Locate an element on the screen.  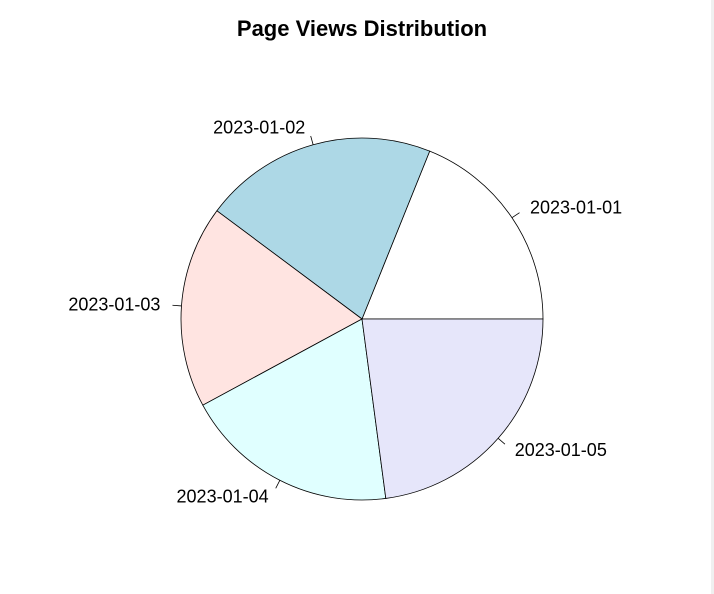
slice-label-2023-01-02: 2023-01-02 is located at coordinates (259, 127).